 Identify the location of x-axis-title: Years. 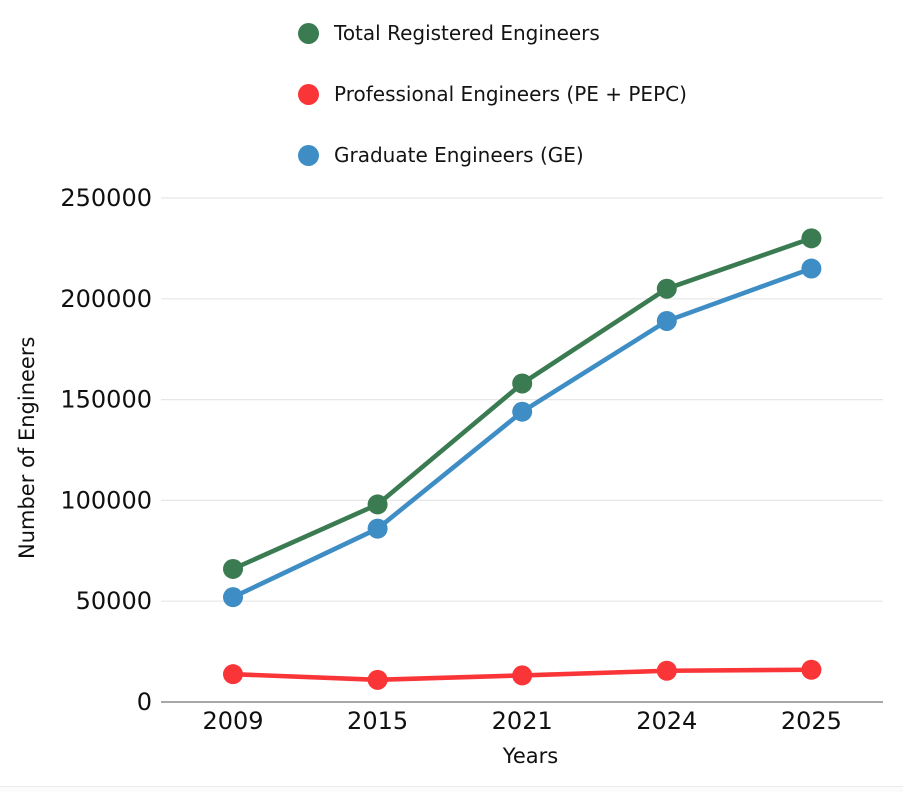
(530, 756).